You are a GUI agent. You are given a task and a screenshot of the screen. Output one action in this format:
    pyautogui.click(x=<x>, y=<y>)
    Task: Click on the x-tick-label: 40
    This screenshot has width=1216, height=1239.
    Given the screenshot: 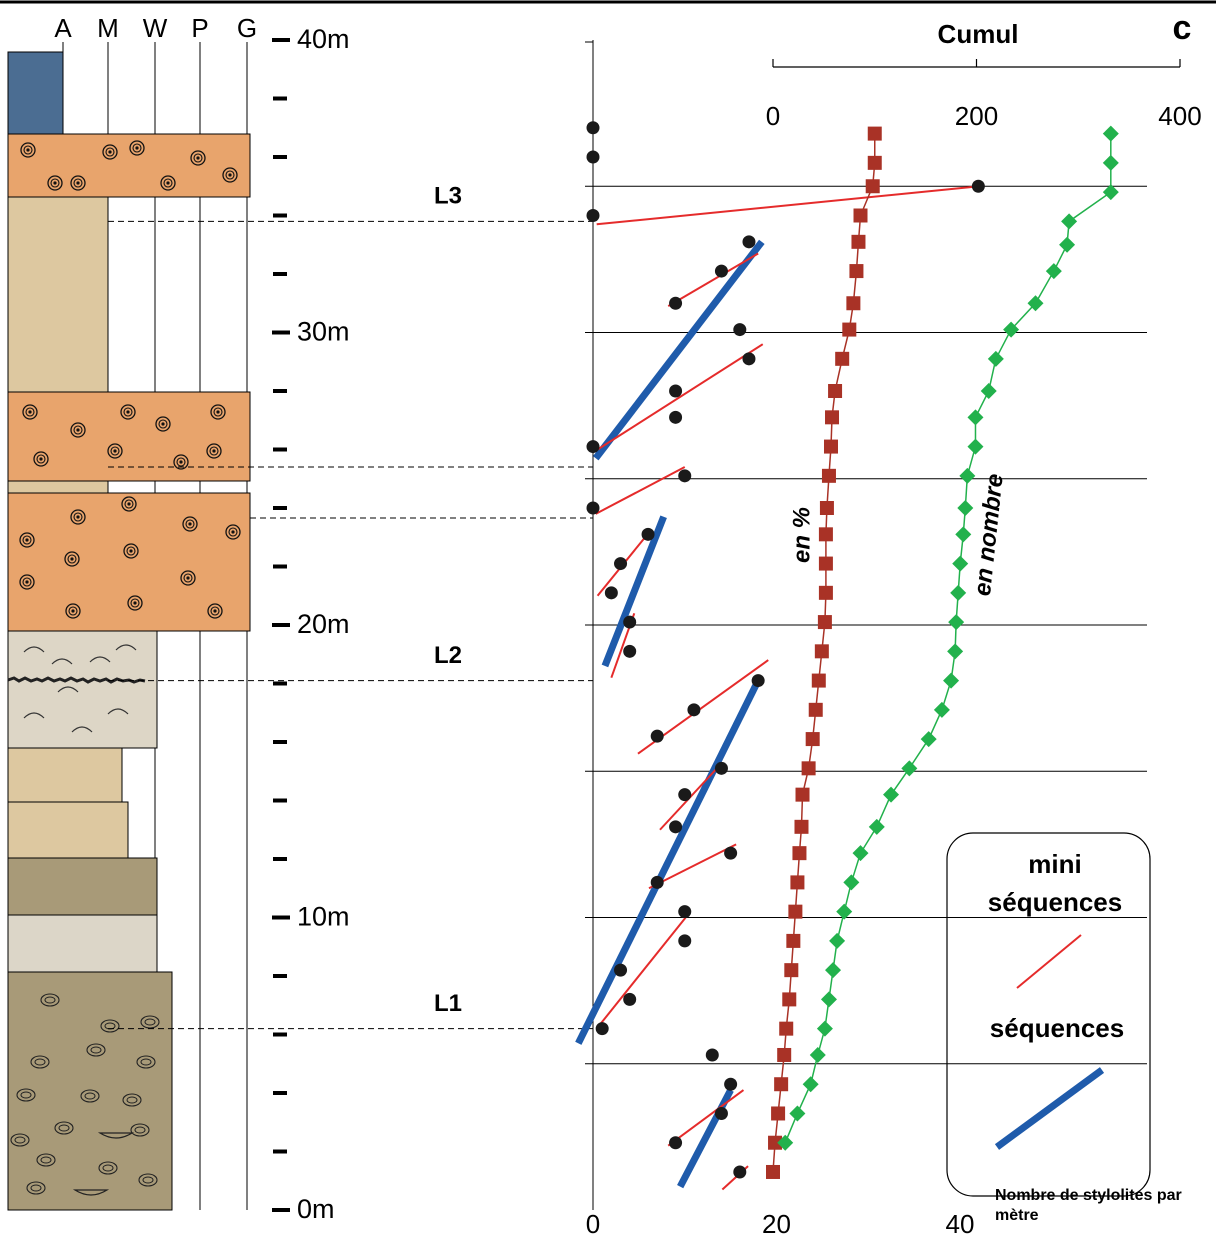 What is the action you would take?
    pyautogui.click(x=960, y=1224)
    